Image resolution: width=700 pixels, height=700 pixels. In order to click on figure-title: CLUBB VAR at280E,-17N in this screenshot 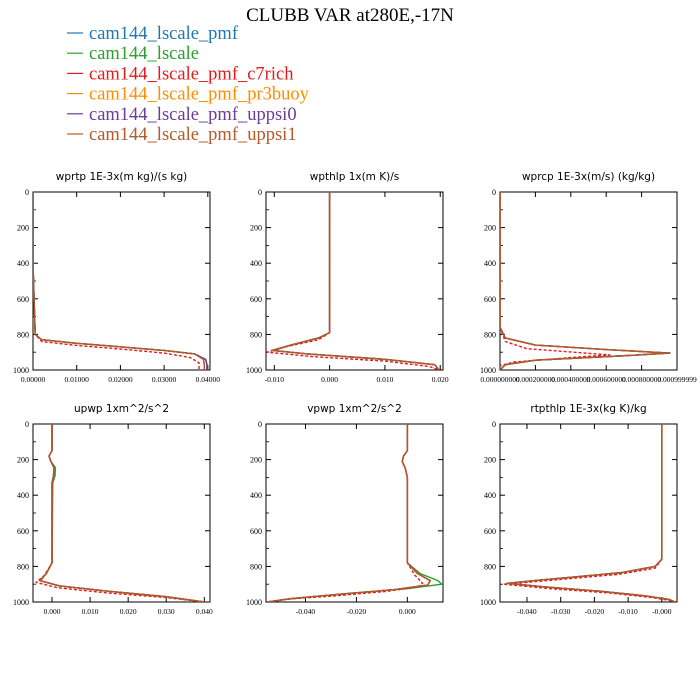, I will do `click(350, 15)`.